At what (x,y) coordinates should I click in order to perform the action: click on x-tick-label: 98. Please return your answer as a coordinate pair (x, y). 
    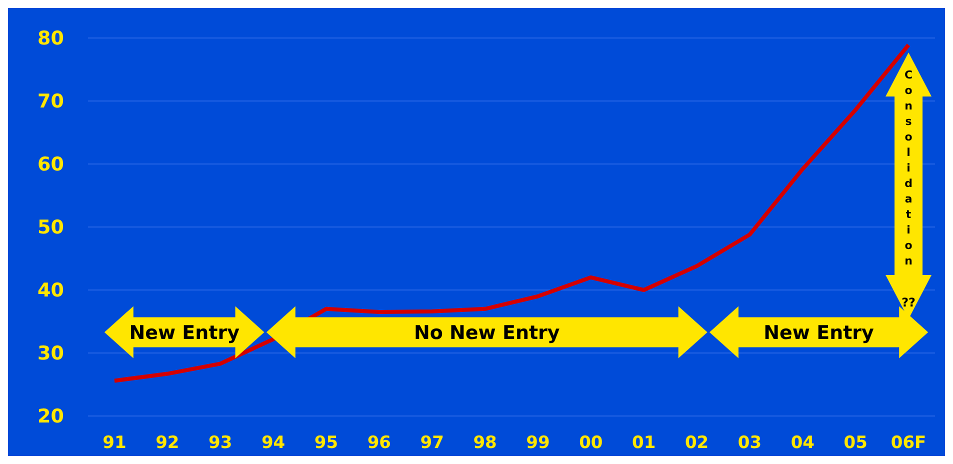
    Looking at the image, I should click on (485, 443).